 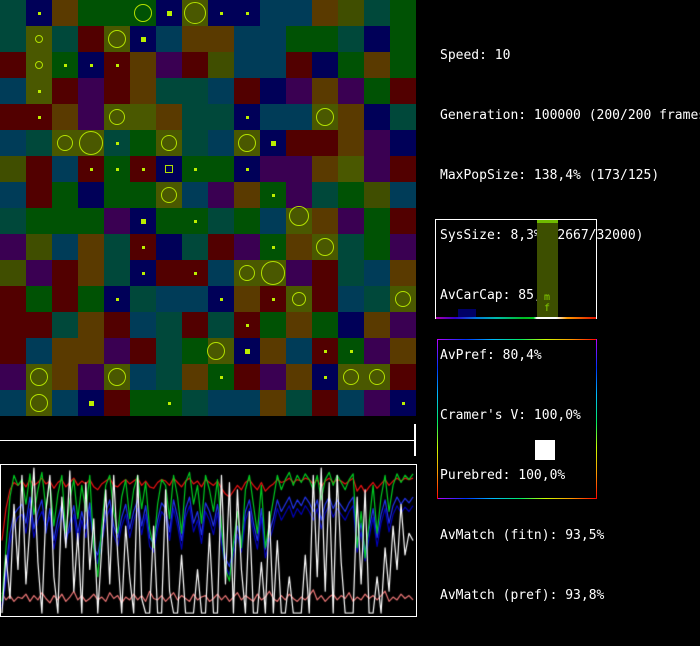 What do you see at coordinates (207, 440) in the screenshot?
I see `timeline-track` at bounding box center [207, 440].